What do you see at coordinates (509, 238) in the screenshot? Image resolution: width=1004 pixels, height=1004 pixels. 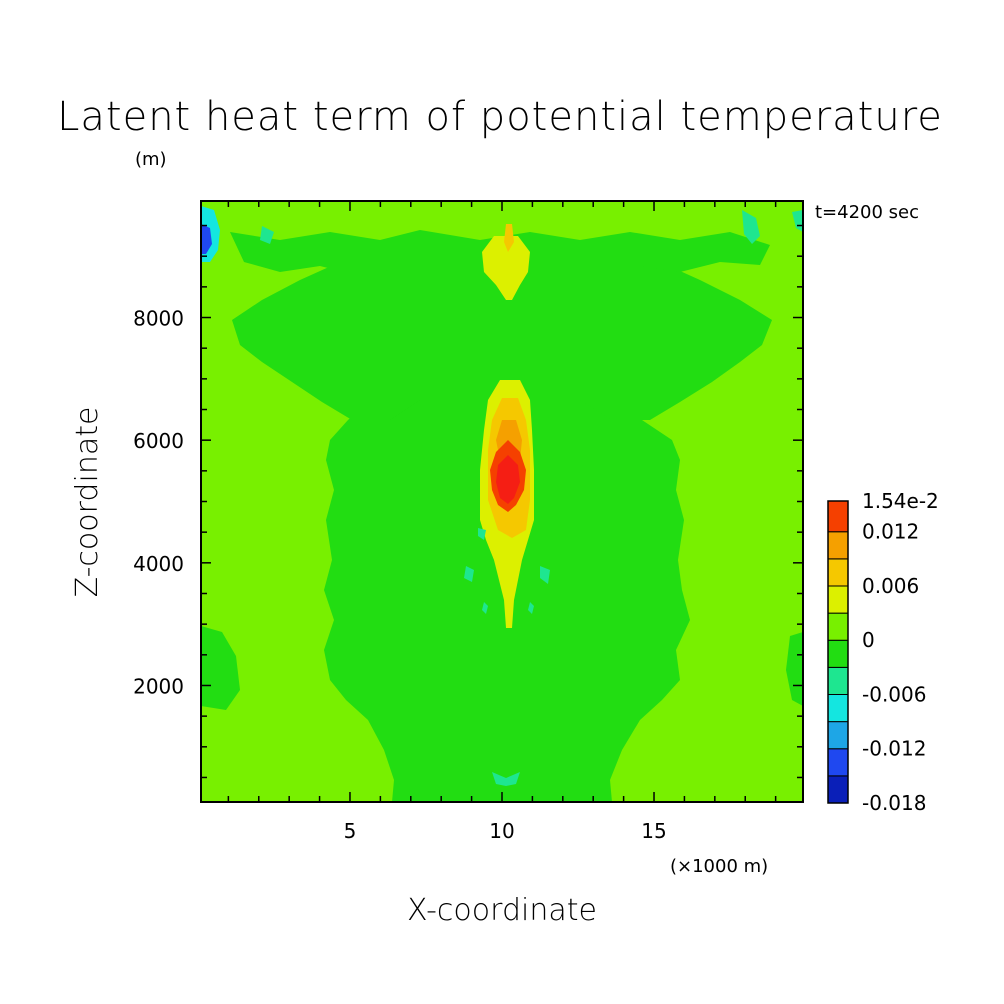 I see `contour-upper-warm-core` at bounding box center [509, 238].